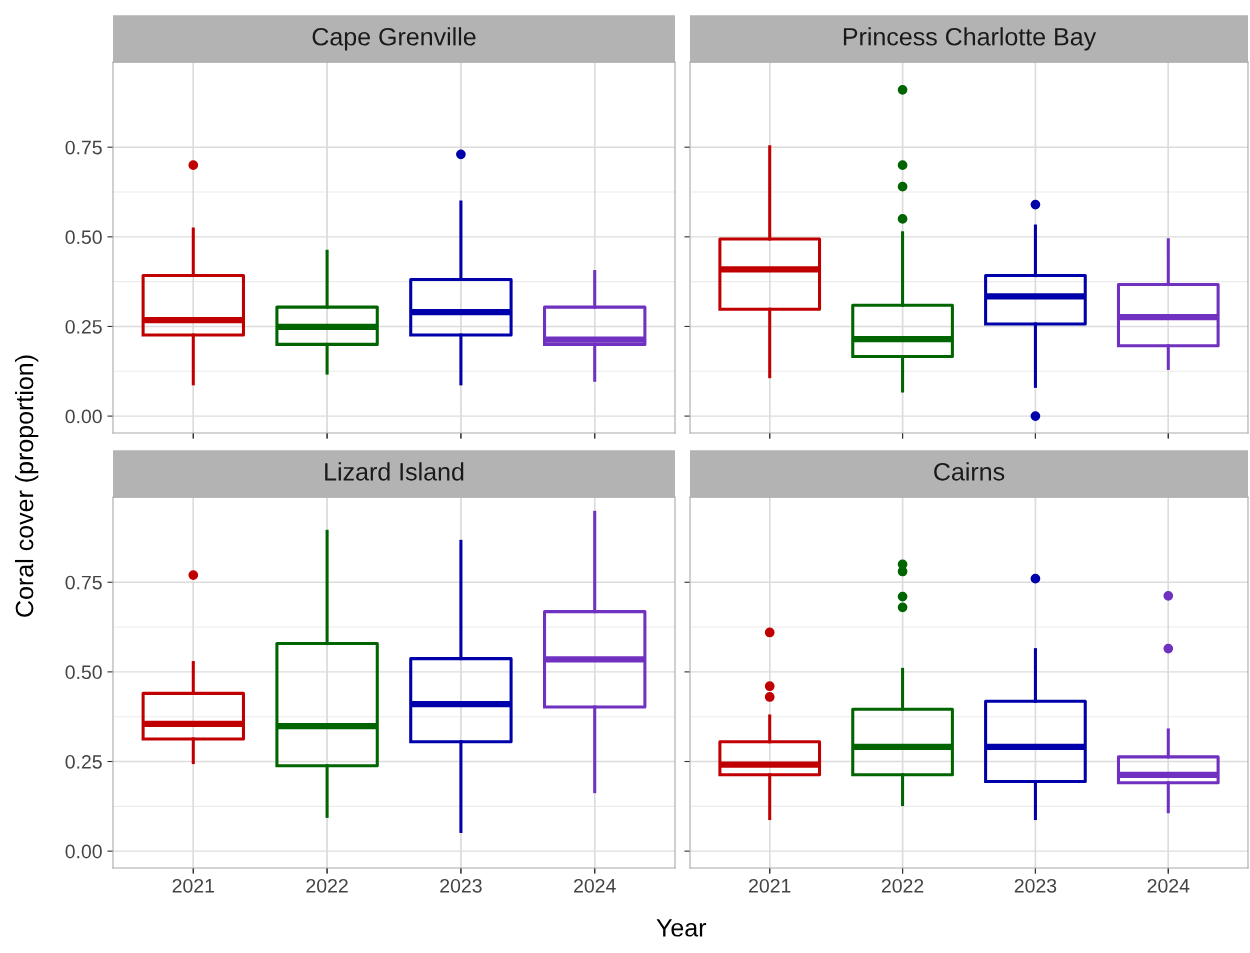 The height and width of the screenshot is (953, 1250). Describe the element at coordinates (681, 928) in the screenshot. I see `x-axis-title: Year` at that location.